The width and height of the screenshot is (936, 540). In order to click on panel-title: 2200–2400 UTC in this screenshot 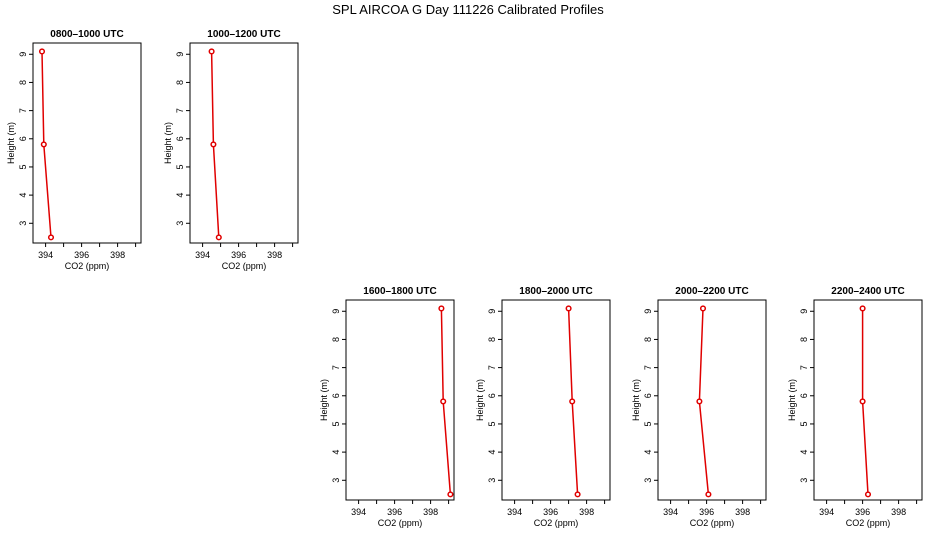, I will do `click(867, 291)`.